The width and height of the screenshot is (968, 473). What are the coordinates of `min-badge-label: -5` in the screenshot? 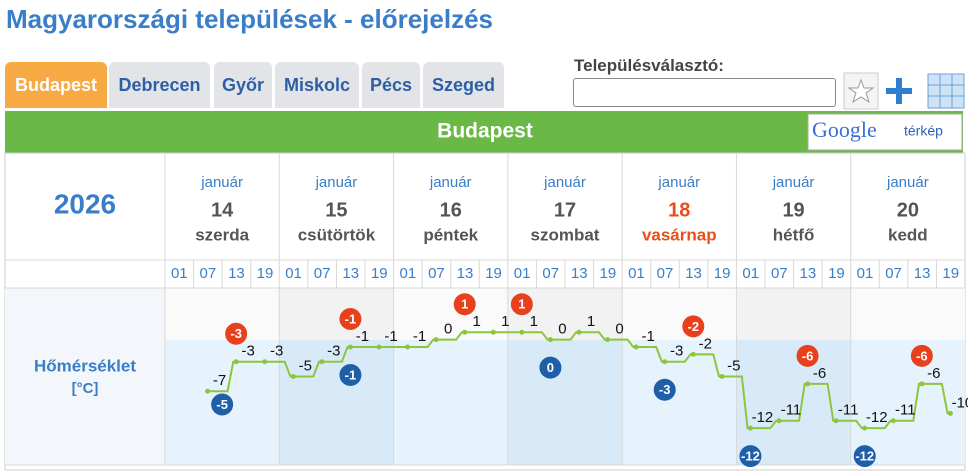 It's located at (222, 404).